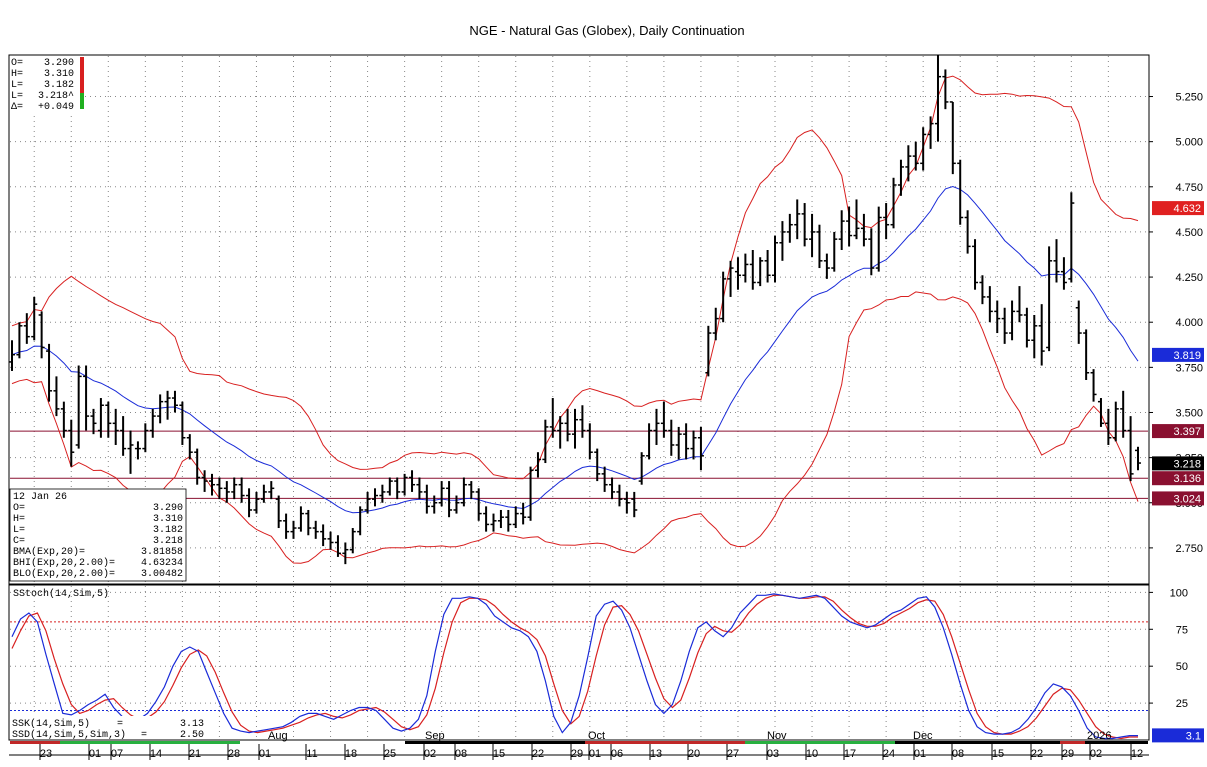 The image size is (1207, 767). What do you see at coordinates (168, 541) in the screenshot?
I see `info-value: 3.218` at bounding box center [168, 541].